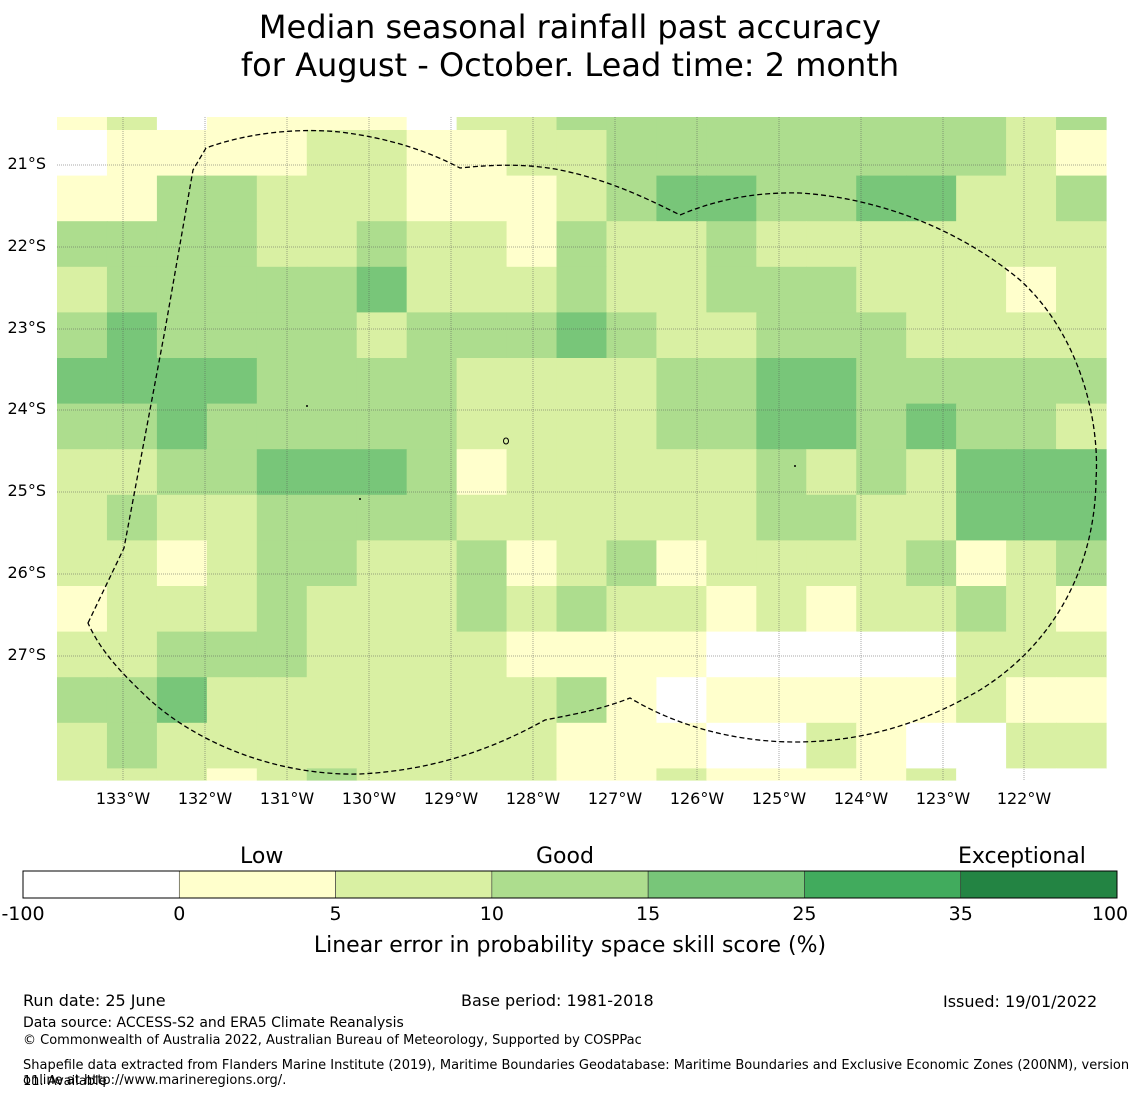  I want to click on longitude-label: 124°W, so click(861, 798).